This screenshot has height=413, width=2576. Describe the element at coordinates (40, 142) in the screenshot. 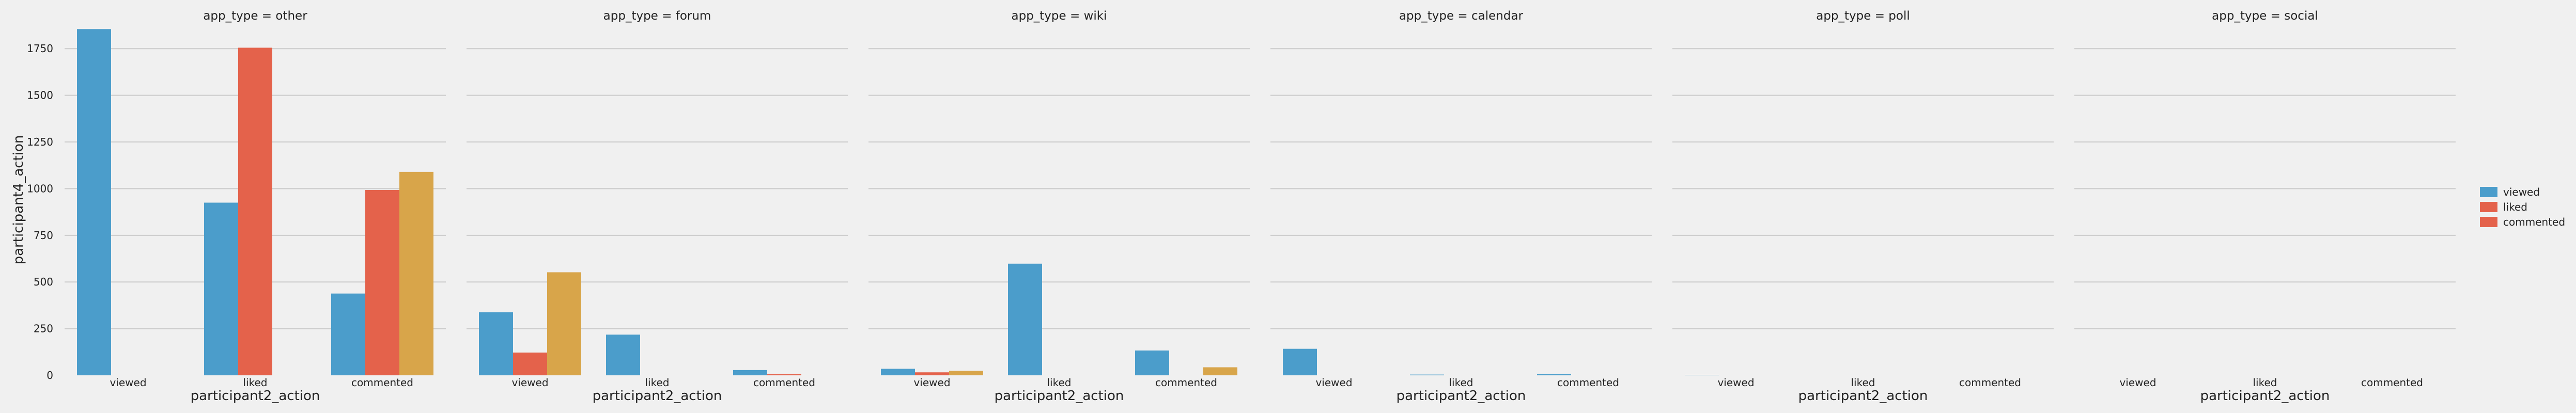

I see `y-tick-label: 1250` at that location.